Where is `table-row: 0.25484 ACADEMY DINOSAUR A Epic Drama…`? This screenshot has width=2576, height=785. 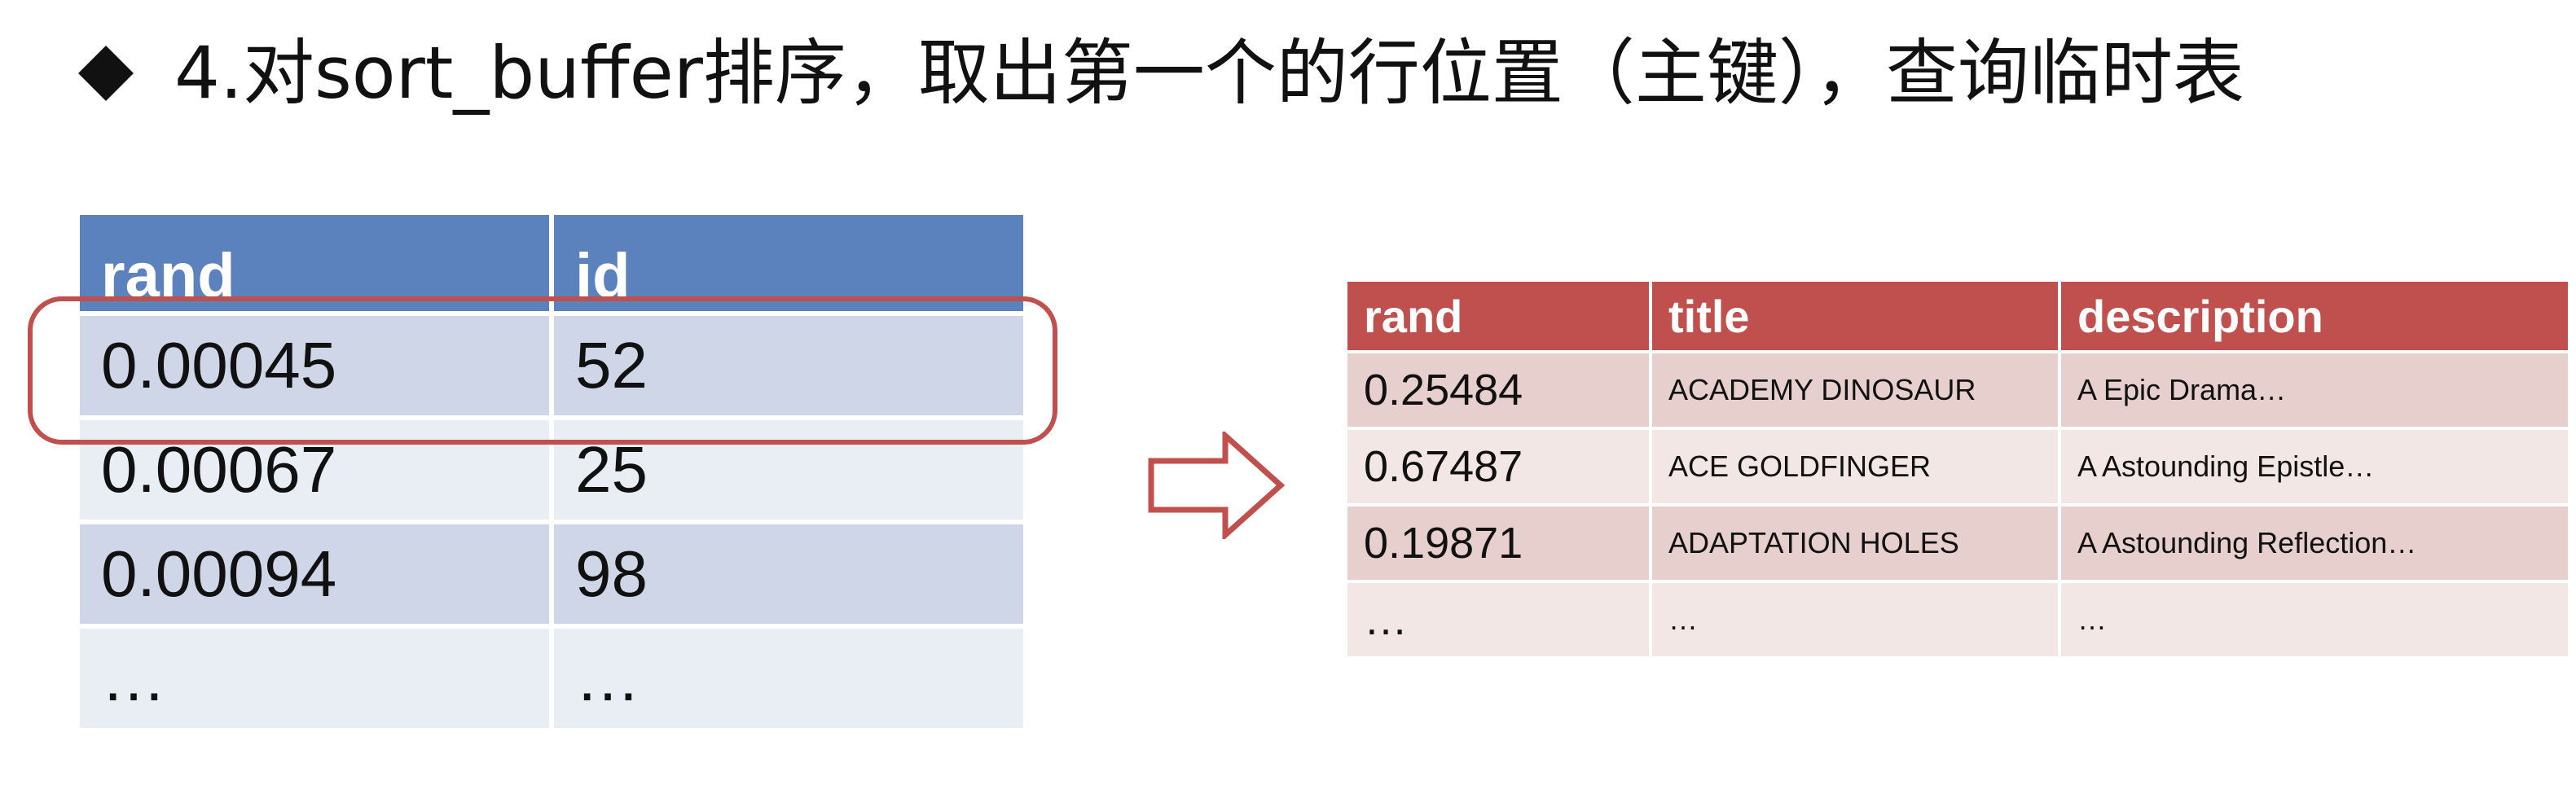 table-row: 0.25484 ACADEMY DINOSAUR A Epic Drama… is located at coordinates (1957, 390).